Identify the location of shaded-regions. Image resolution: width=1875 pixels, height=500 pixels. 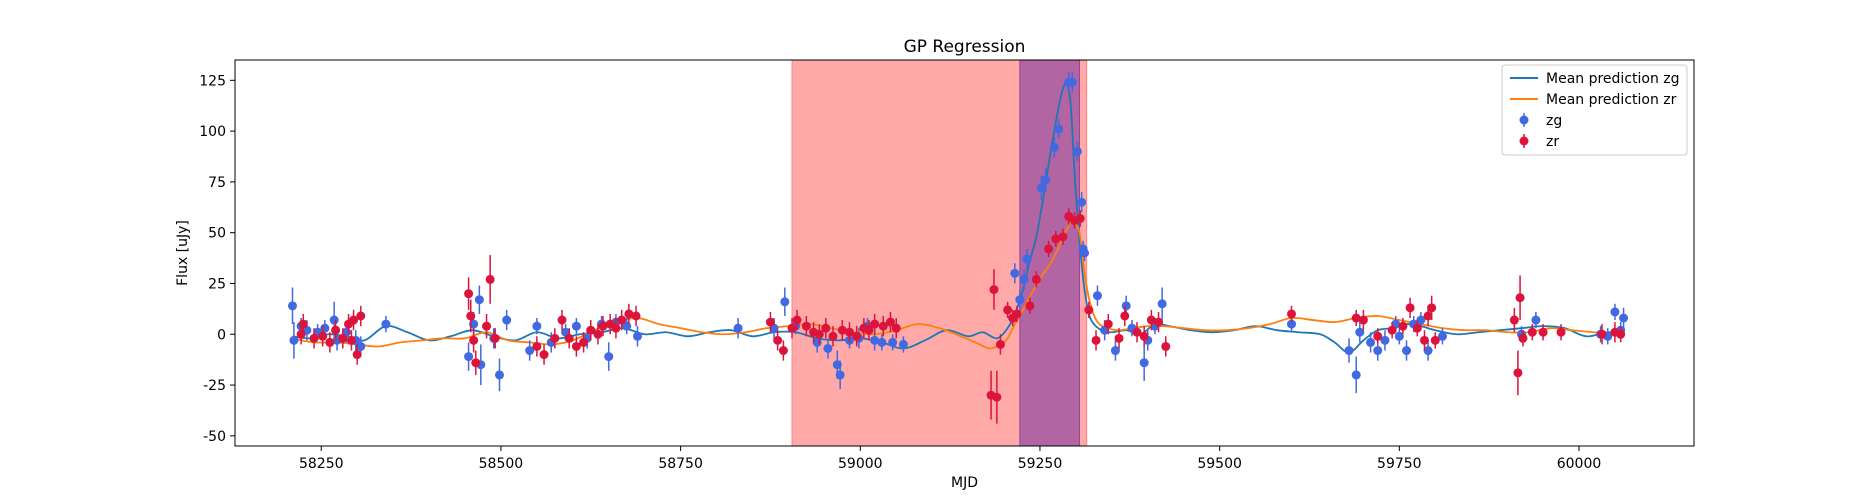
(939, 253).